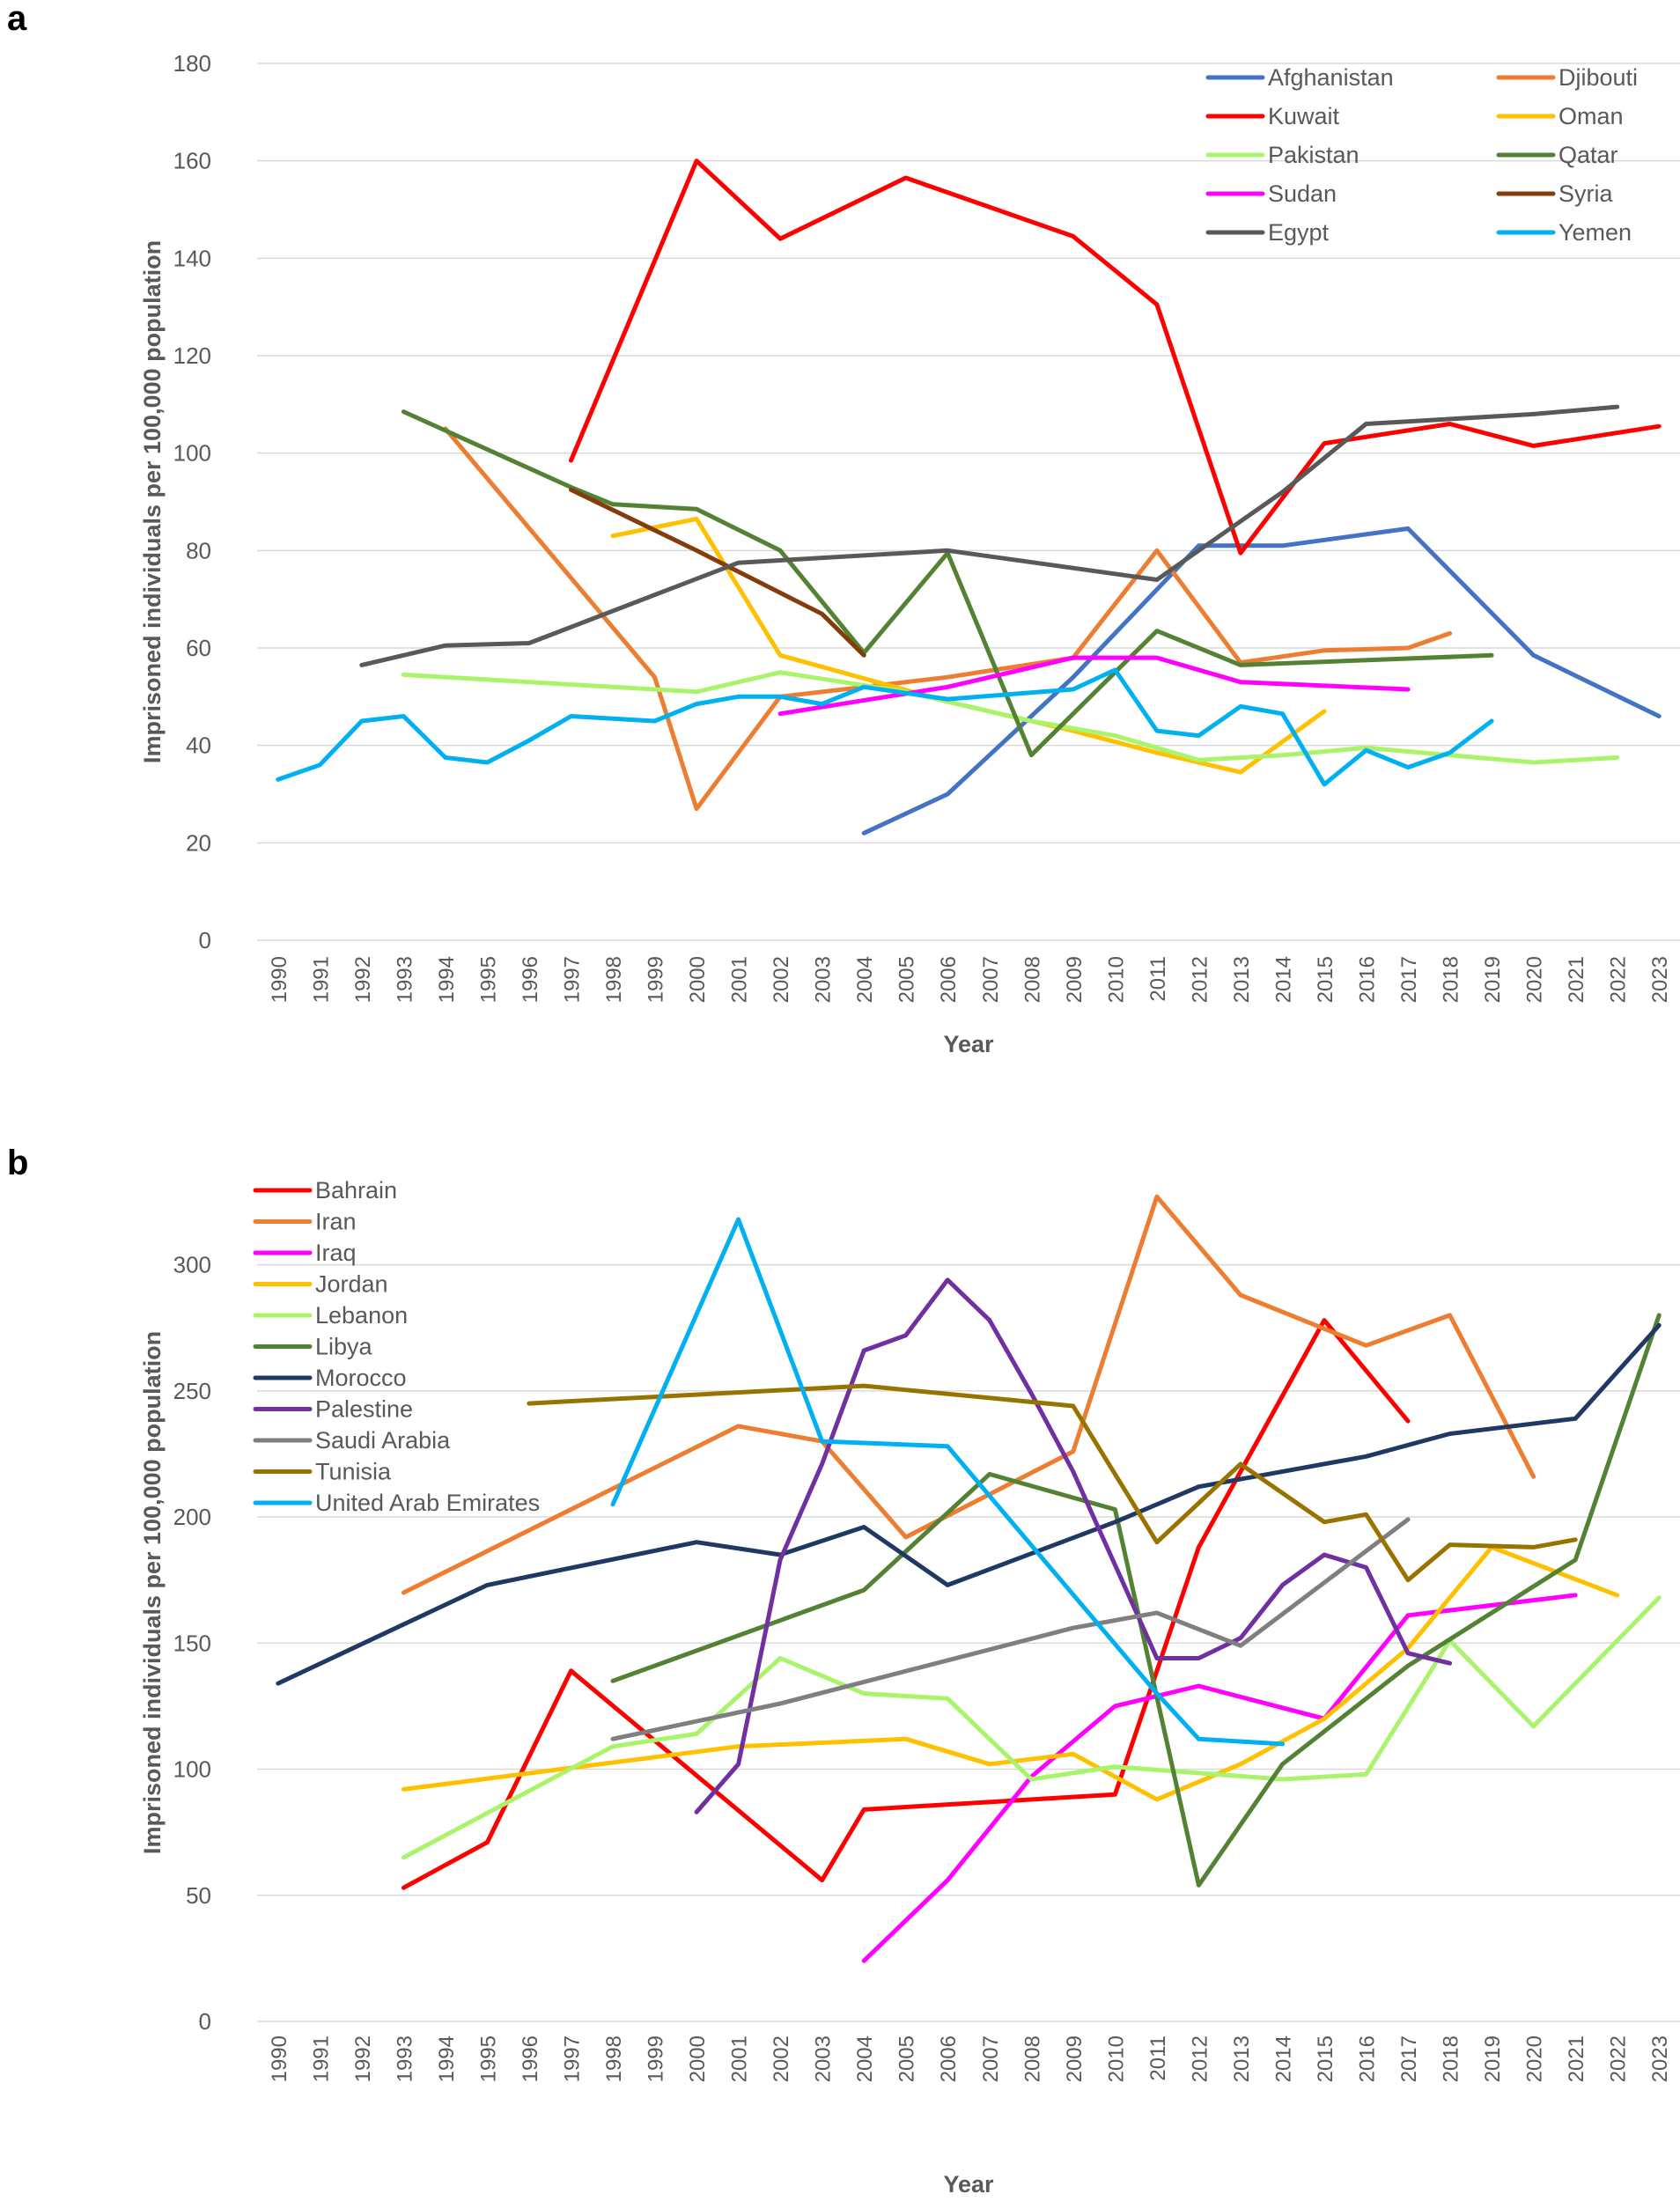 This screenshot has height=2201, width=1680. Describe the element at coordinates (1660, 2058) in the screenshot. I see `chart-b-xtick-label: 2023` at that location.